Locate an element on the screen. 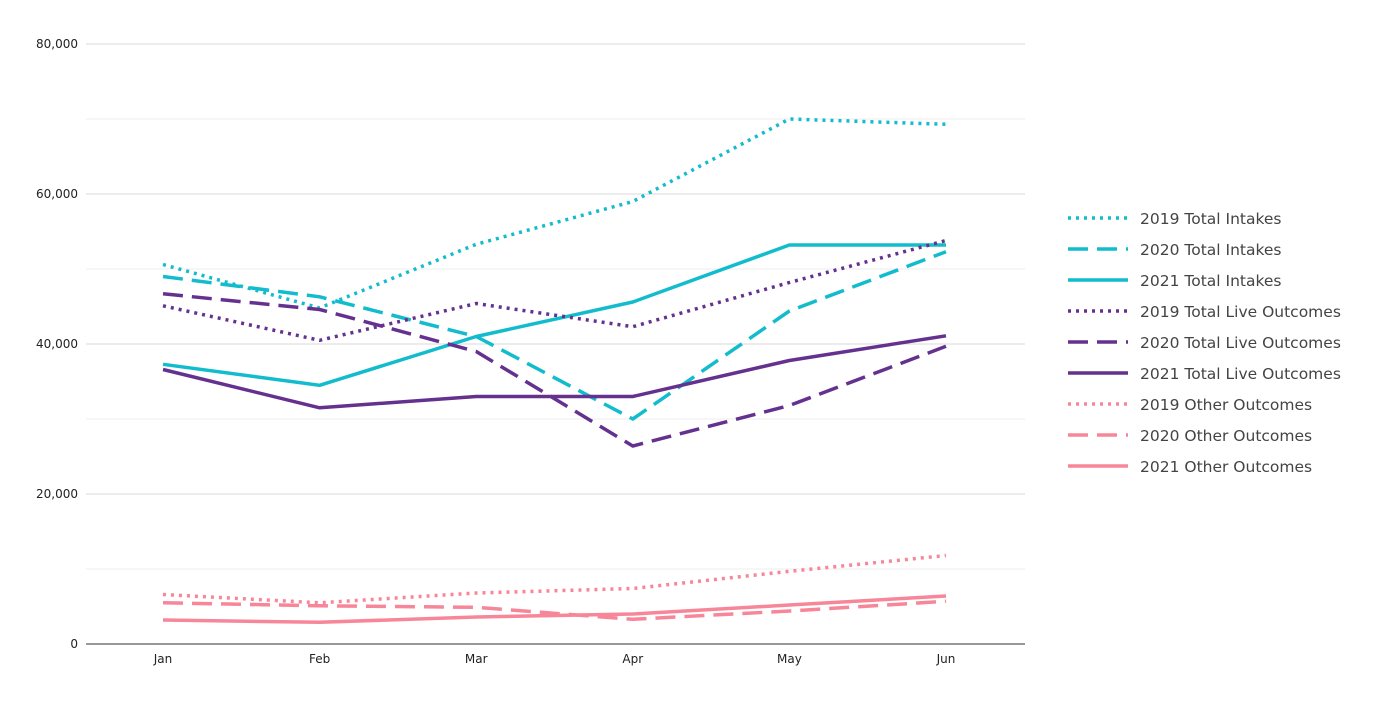 The width and height of the screenshot is (1384, 701). legend-label: 2021 Total Live Outcomes is located at coordinates (1240, 374).